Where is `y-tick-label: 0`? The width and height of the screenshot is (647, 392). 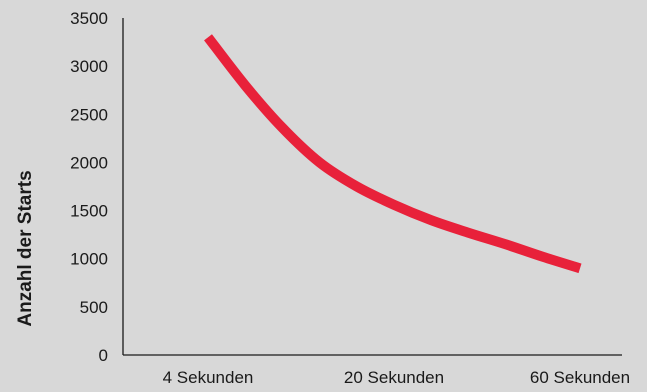
y-tick-label: 0 is located at coordinates (103, 355).